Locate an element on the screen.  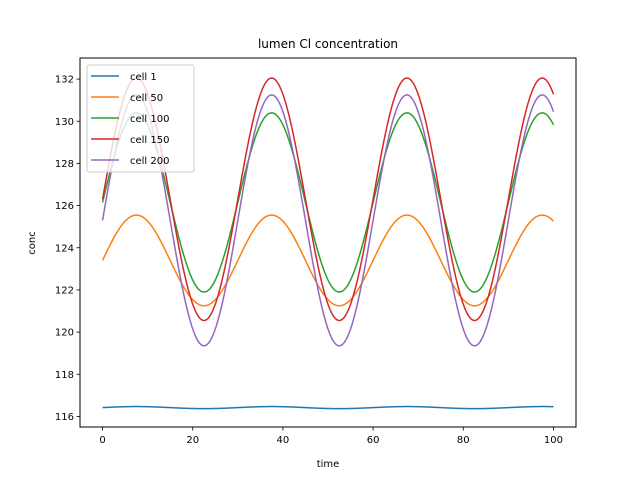
x-axis-label: time is located at coordinates (328, 464).